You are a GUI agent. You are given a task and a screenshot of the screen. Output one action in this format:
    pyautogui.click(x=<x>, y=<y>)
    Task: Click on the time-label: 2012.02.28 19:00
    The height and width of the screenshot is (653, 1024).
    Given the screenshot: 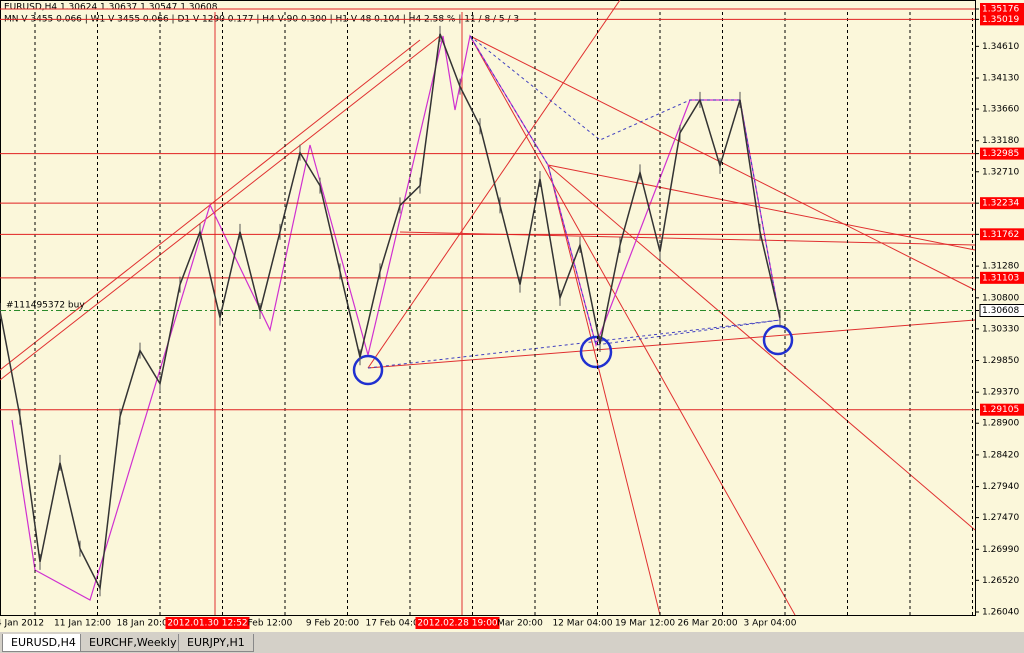 What is the action you would take?
    pyautogui.click(x=457, y=624)
    